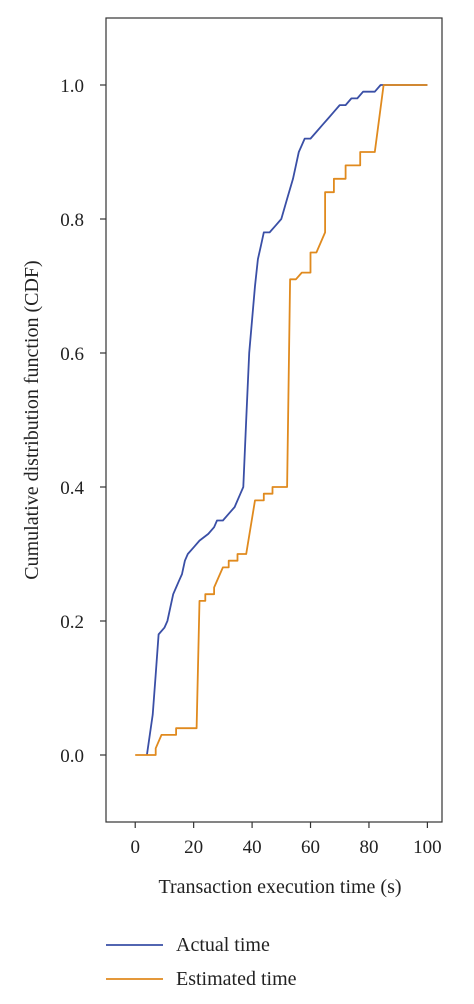  What do you see at coordinates (368, 847) in the screenshot?
I see `x-tick-label: 80` at bounding box center [368, 847].